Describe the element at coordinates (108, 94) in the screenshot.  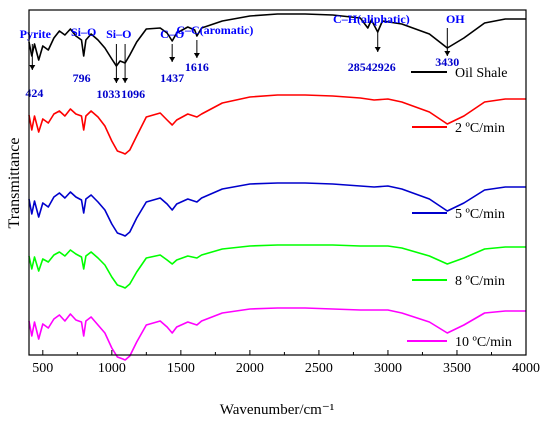
I see `peak-label-1033: 1033` at that location.